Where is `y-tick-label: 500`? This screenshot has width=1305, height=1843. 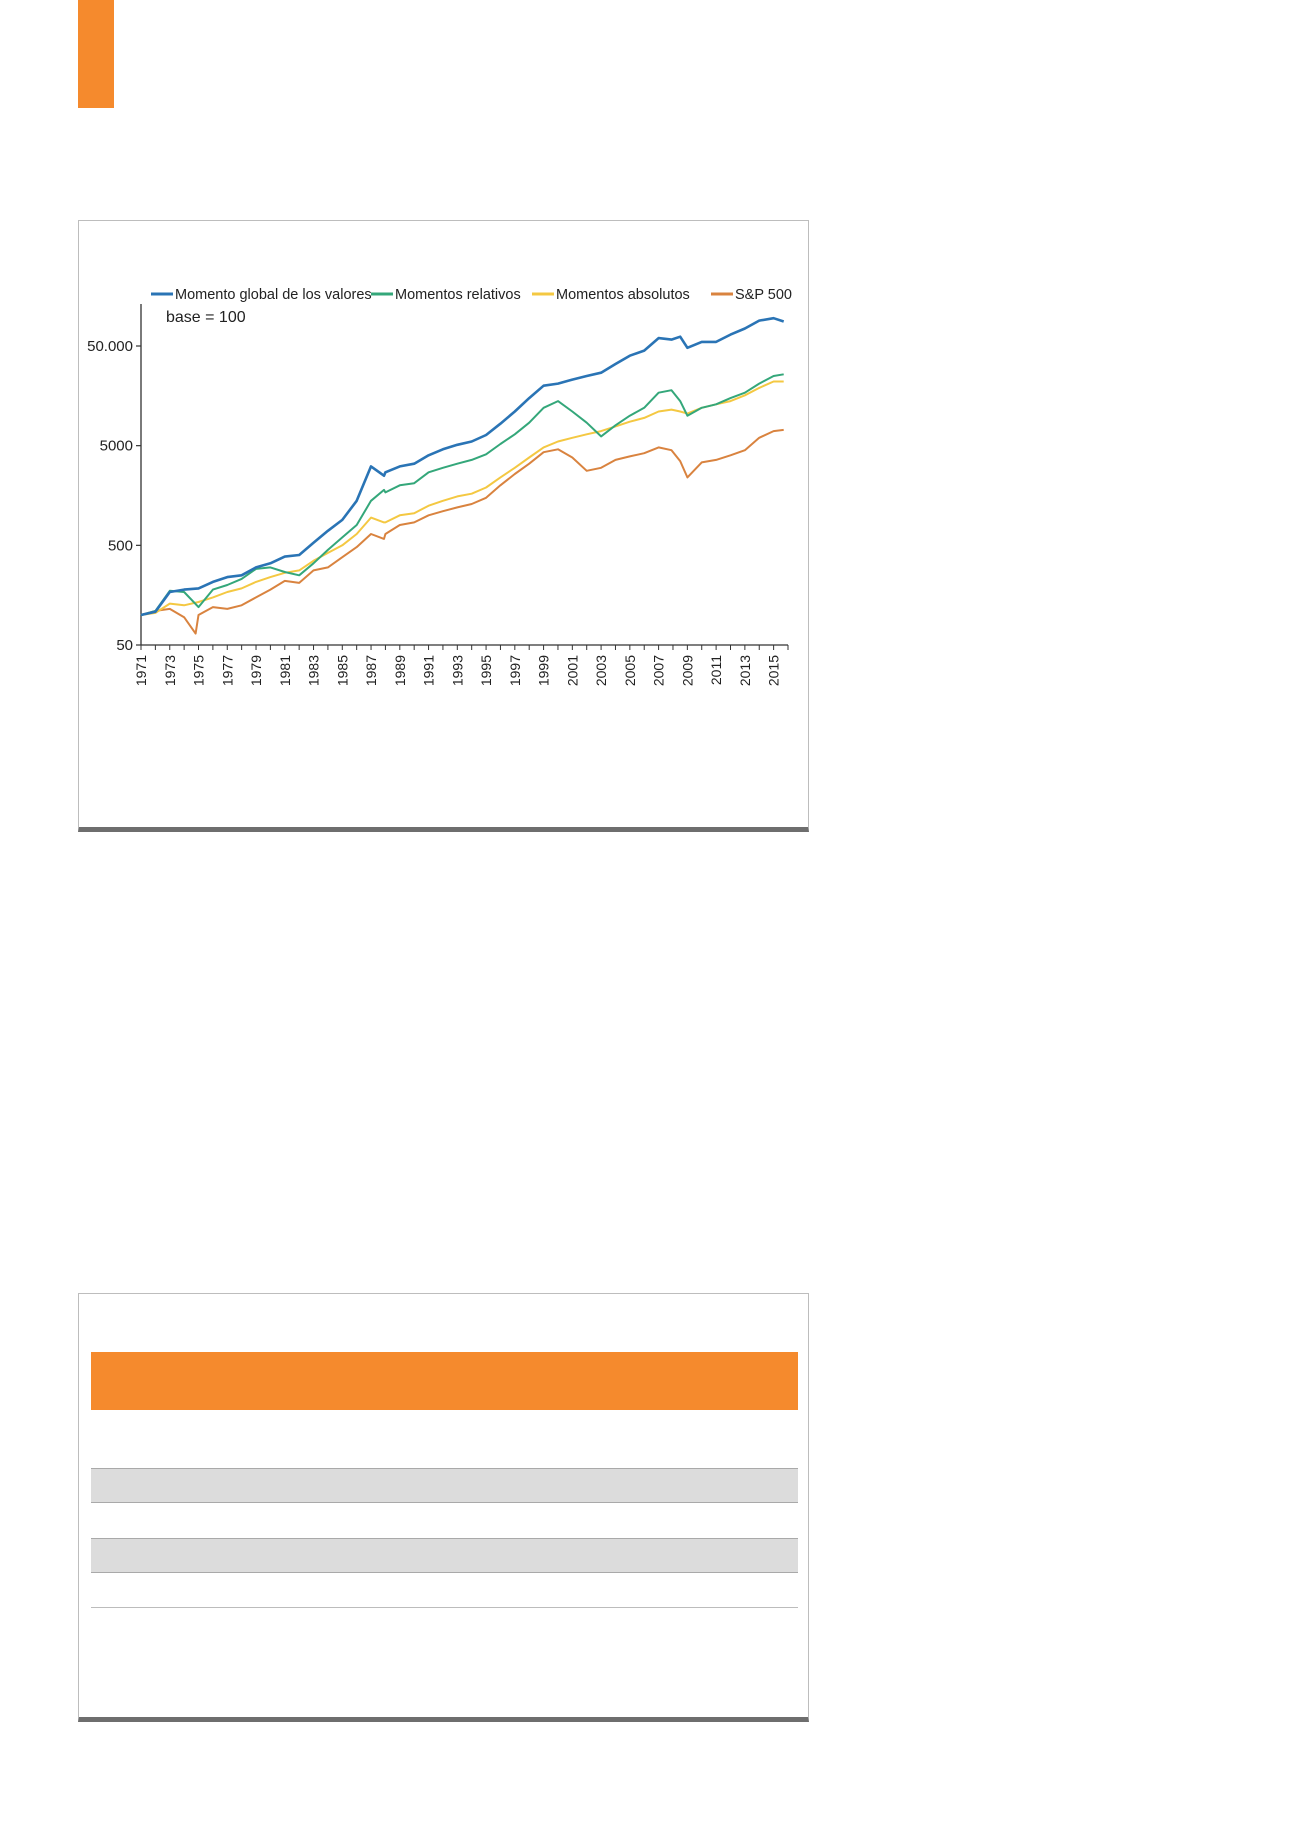
y-tick-label: 500 is located at coordinates (120, 545).